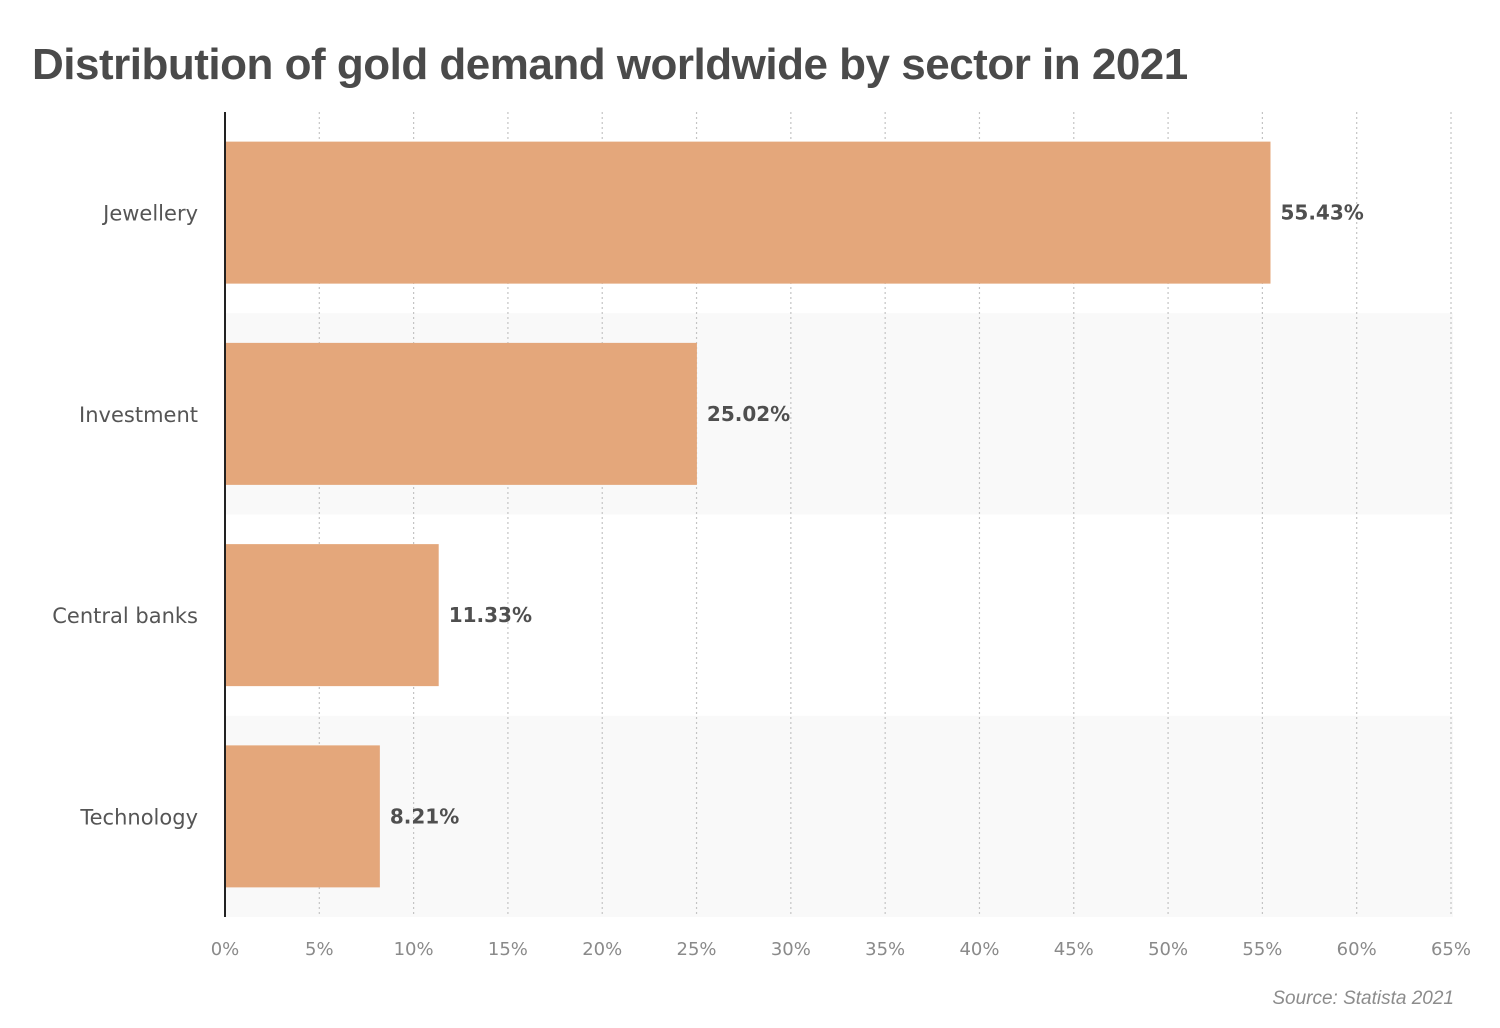 The image size is (1500, 1028). What do you see at coordinates (319, 949) in the screenshot?
I see `x-tick-label: 5%` at bounding box center [319, 949].